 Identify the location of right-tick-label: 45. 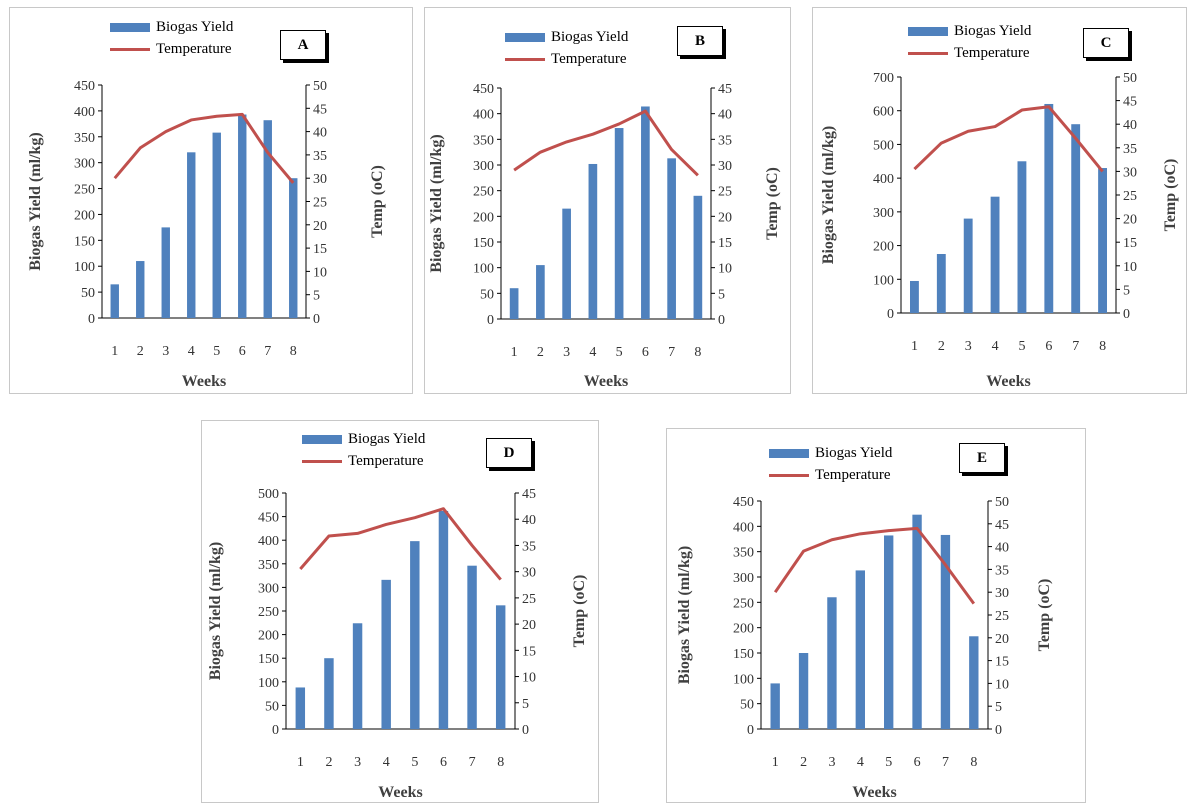
(1130, 102).